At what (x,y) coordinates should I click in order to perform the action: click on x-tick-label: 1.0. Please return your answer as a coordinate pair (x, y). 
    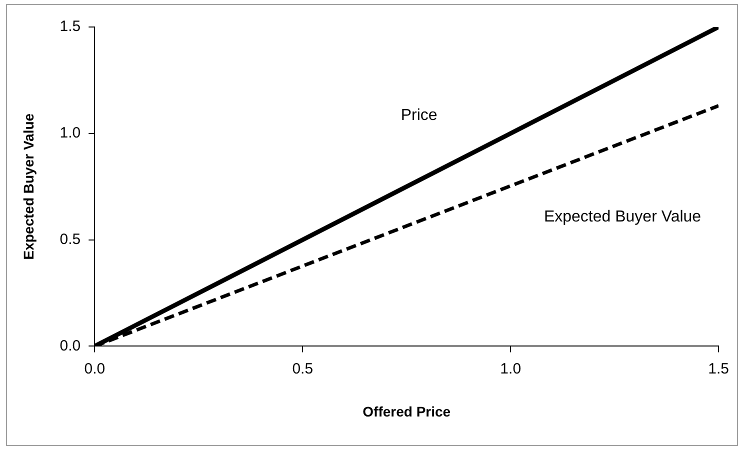
    Looking at the image, I should click on (511, 369).